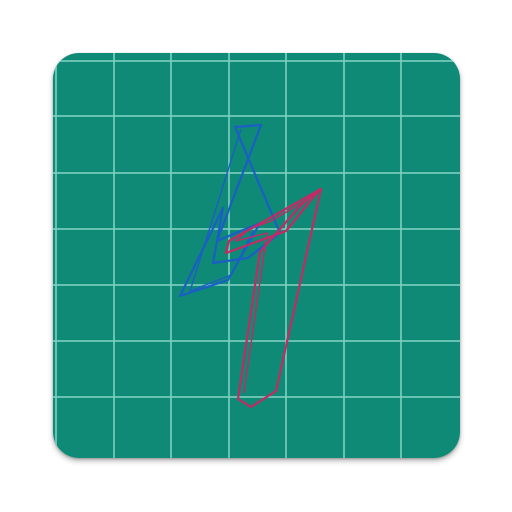  I want to click on left-bolt-stroke, so click(230, 210).